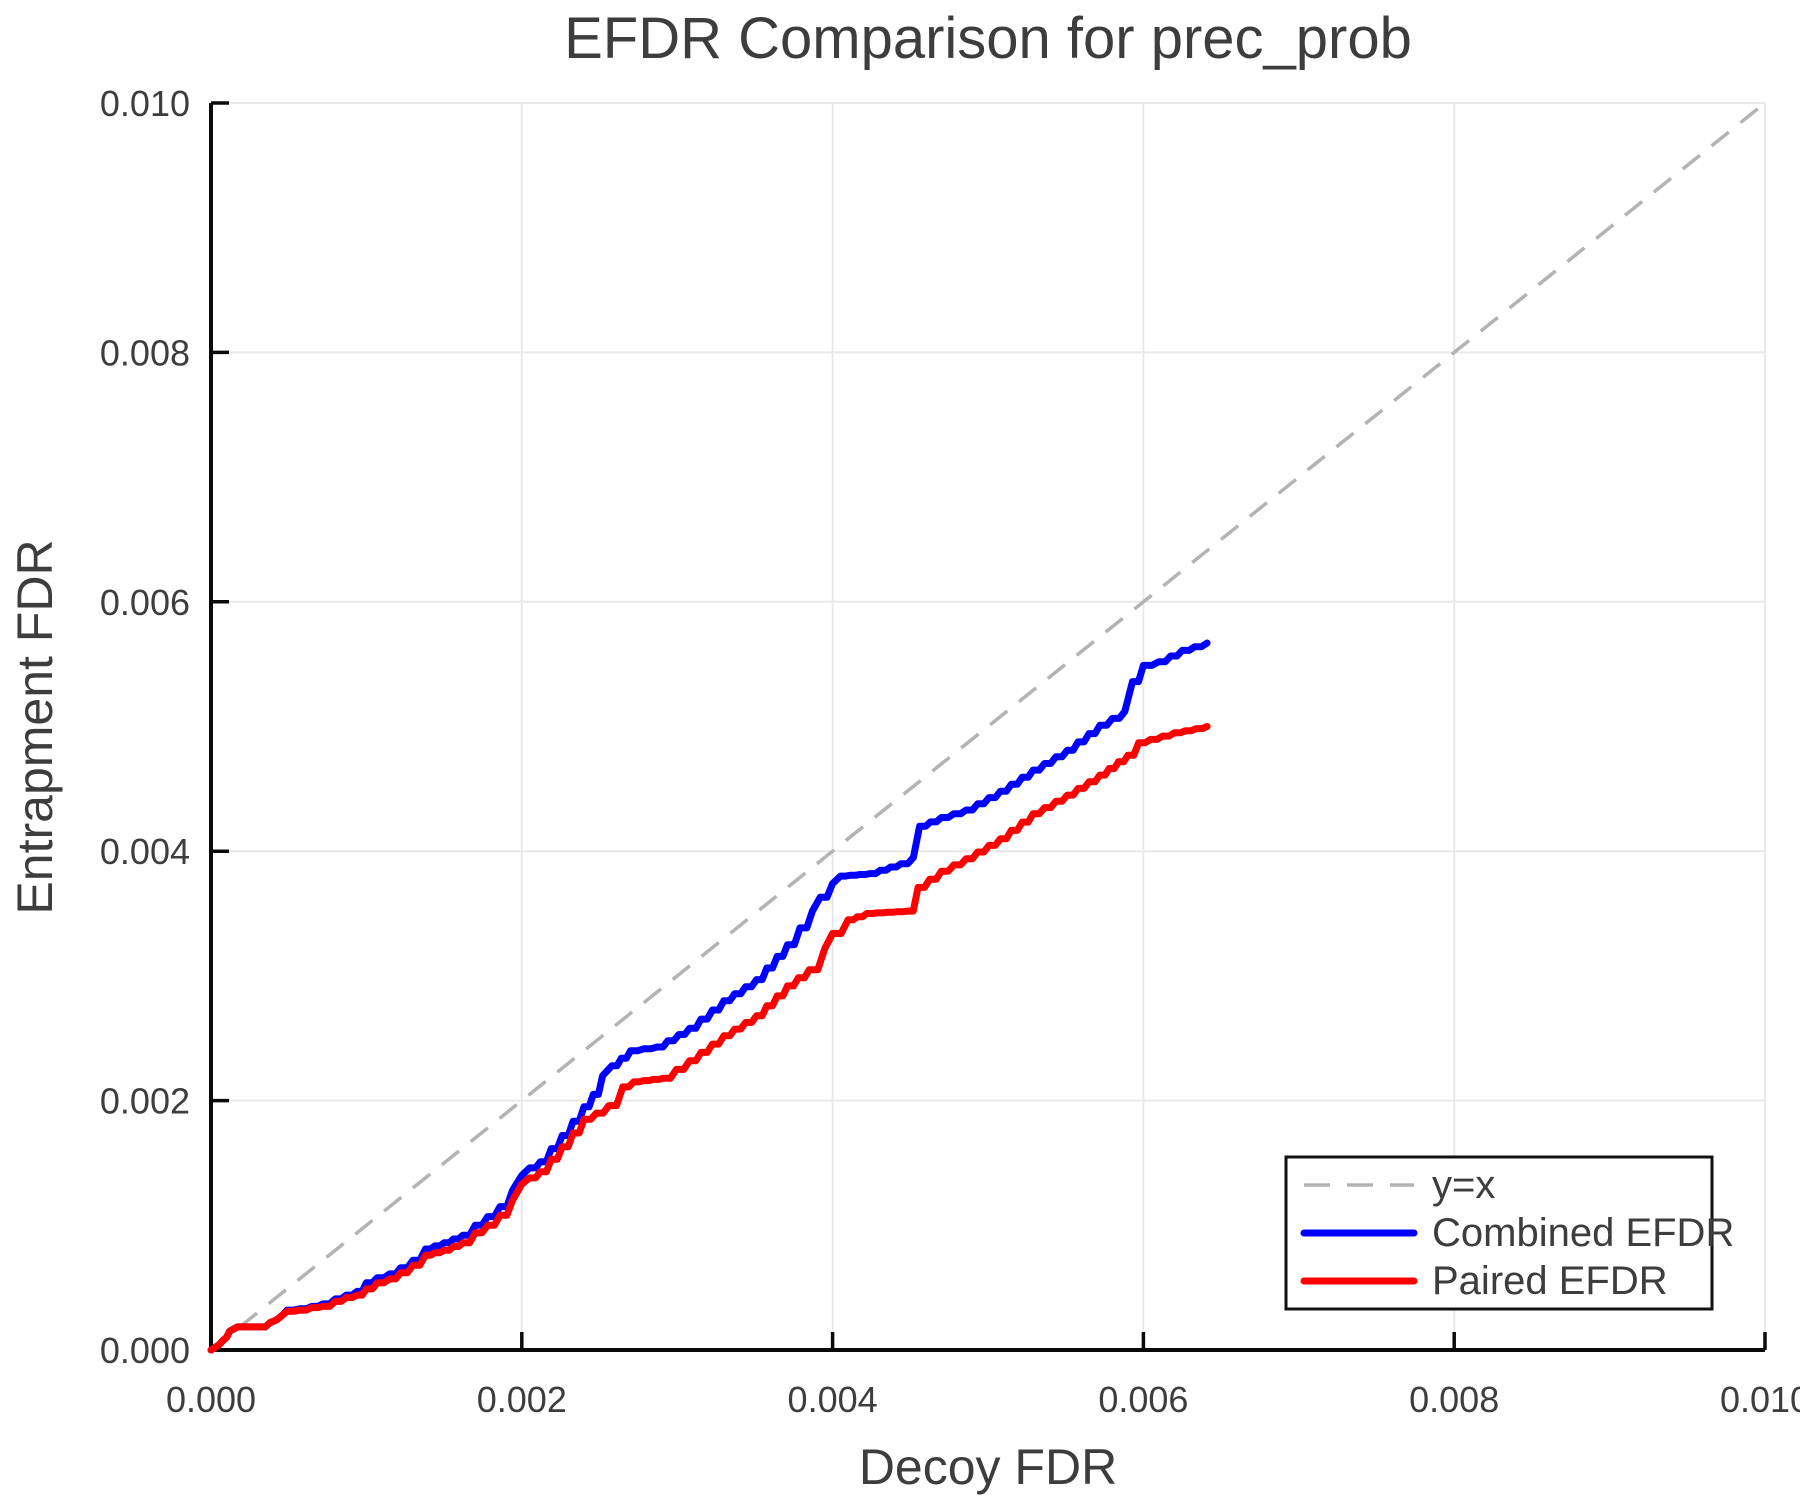  Describe the element at coordinates (1760, 1399) in the screenshot. I see `x-tick-label: 0.010` at that location.